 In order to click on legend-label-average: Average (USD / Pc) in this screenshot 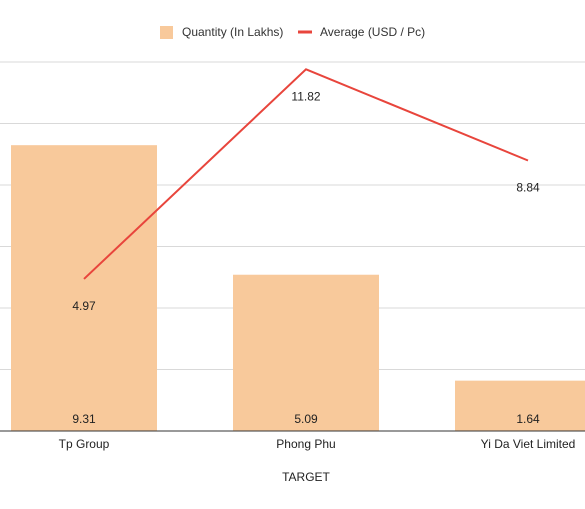, I will do `click(372, 32)`.